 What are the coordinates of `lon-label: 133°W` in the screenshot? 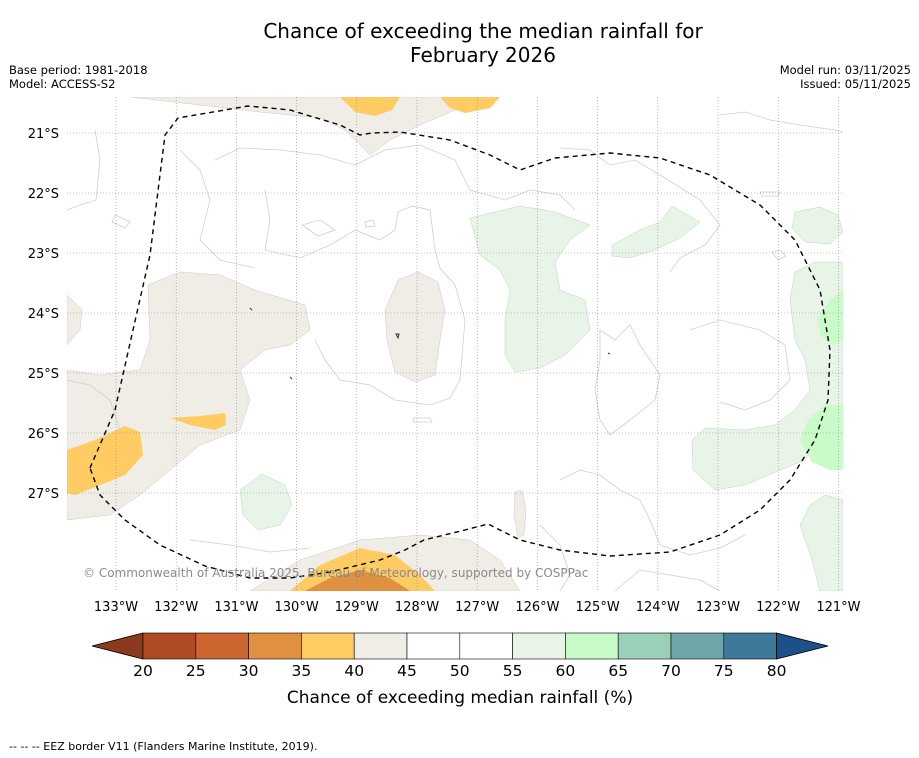 It's located at (116, 607).